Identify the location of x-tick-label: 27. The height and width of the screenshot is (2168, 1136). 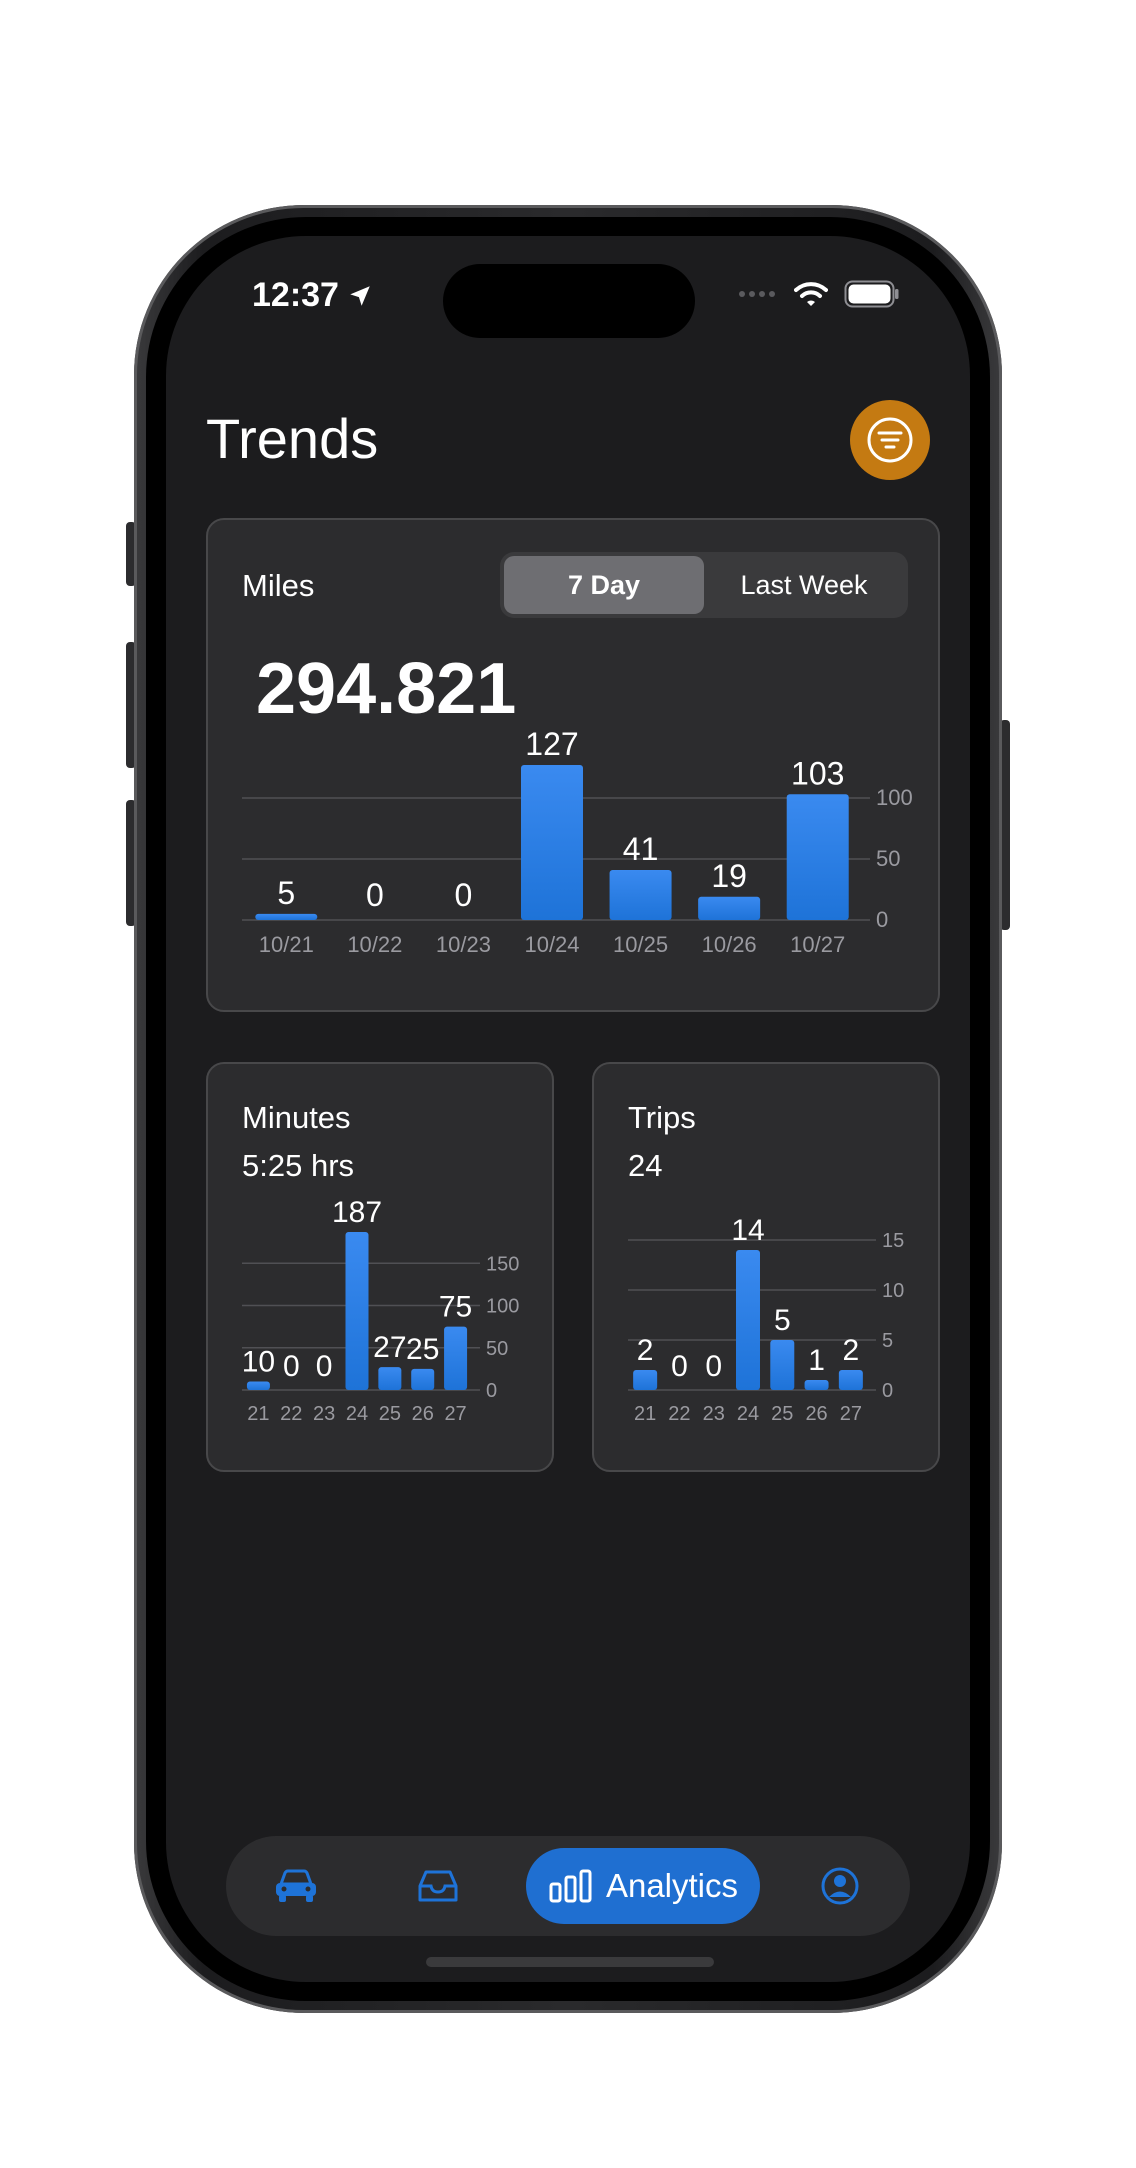
(455, 1414).